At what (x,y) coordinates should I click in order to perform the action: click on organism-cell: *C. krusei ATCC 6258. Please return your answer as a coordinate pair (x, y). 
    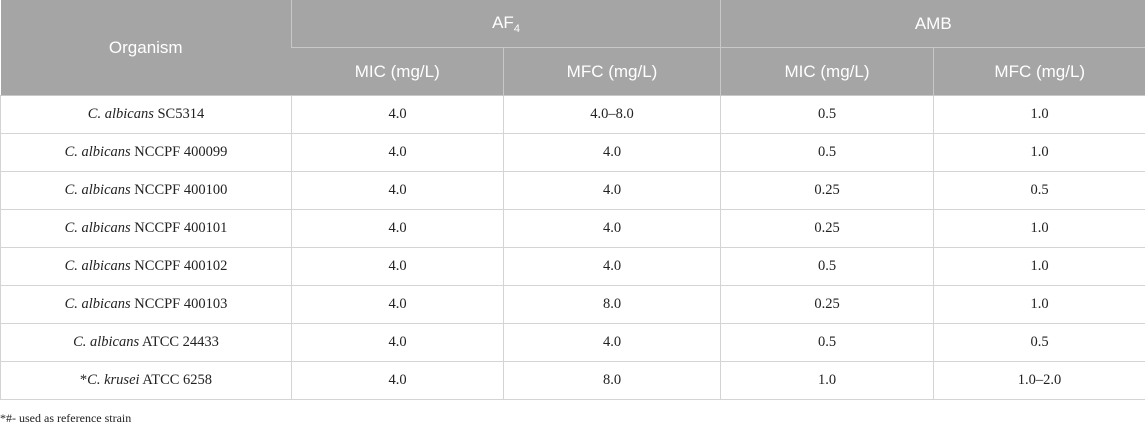
    Looking at the image, I should click on (146, 381).